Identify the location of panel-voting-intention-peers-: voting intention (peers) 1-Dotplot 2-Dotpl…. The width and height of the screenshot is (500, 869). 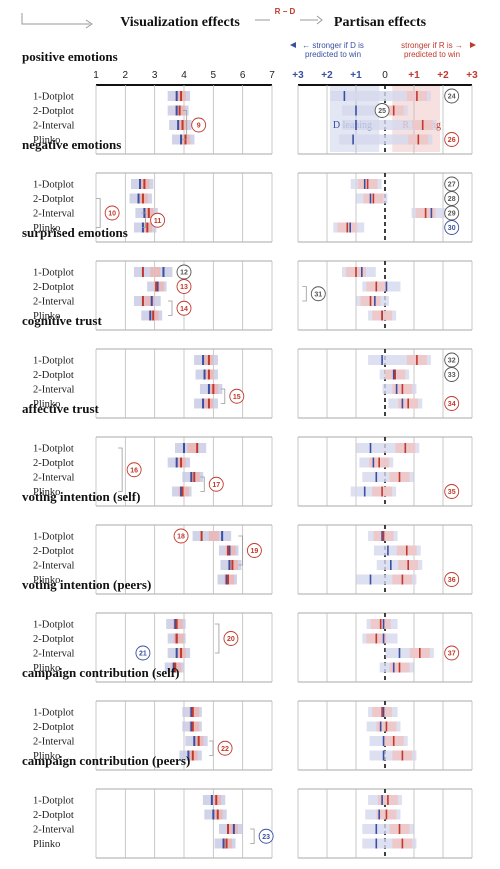
(247, 630).